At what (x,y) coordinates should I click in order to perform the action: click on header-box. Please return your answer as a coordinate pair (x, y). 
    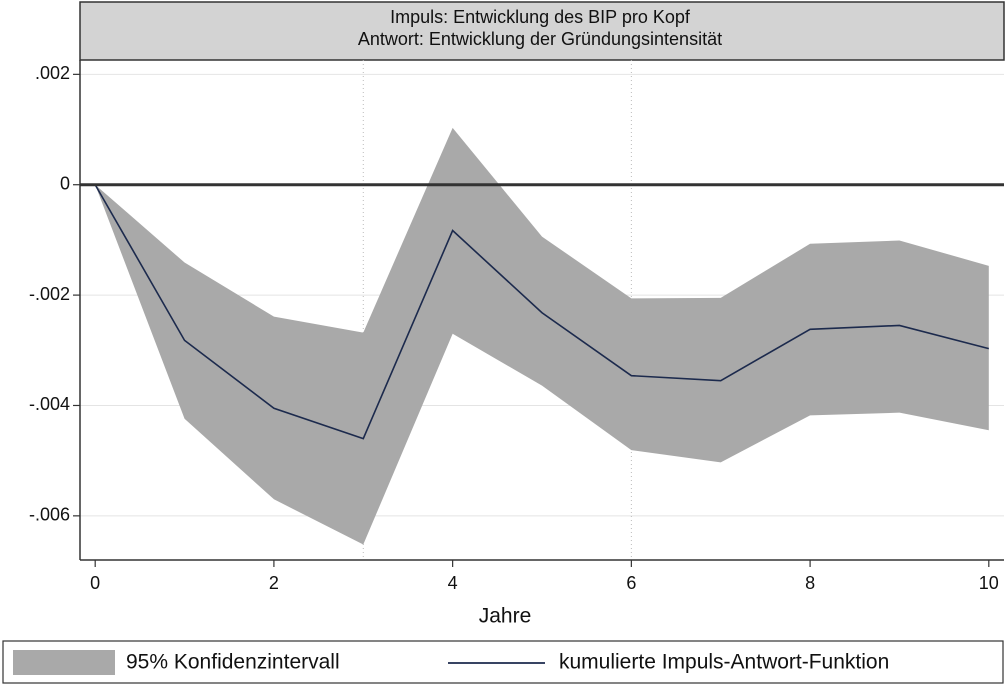
    Looking at the image, I should click on (542, 31).